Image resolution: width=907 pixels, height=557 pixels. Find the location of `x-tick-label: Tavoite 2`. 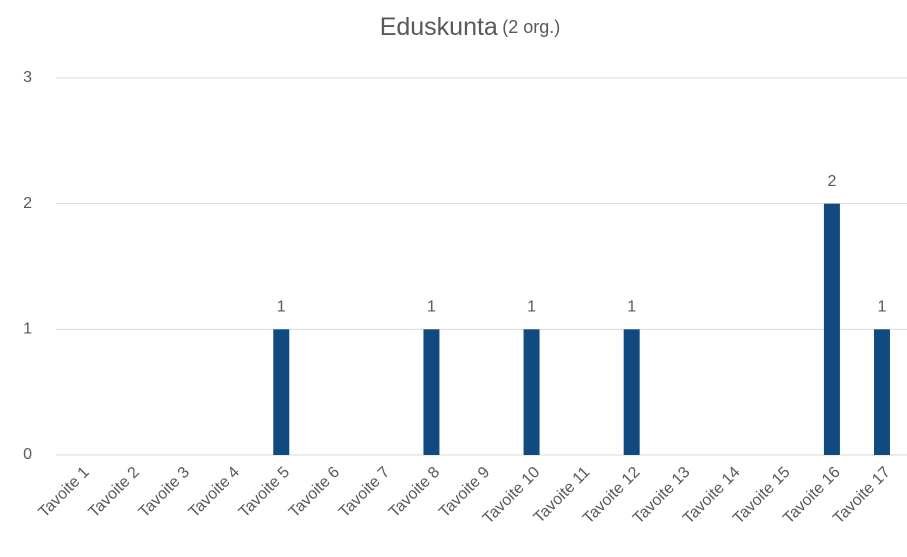

x-tick-label: Tavoite 2 is located at coordinates (114, 492).